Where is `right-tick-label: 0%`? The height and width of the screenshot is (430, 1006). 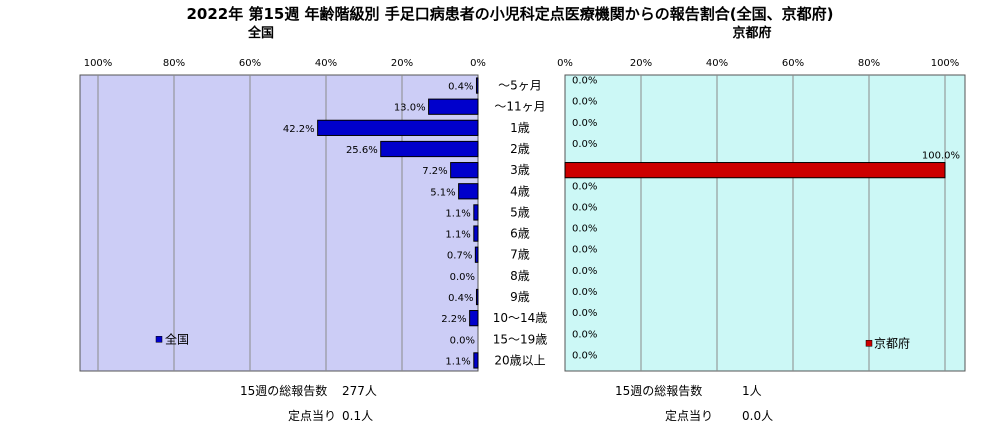 right-tick-label: 0% is located at coordinates (565, 63).